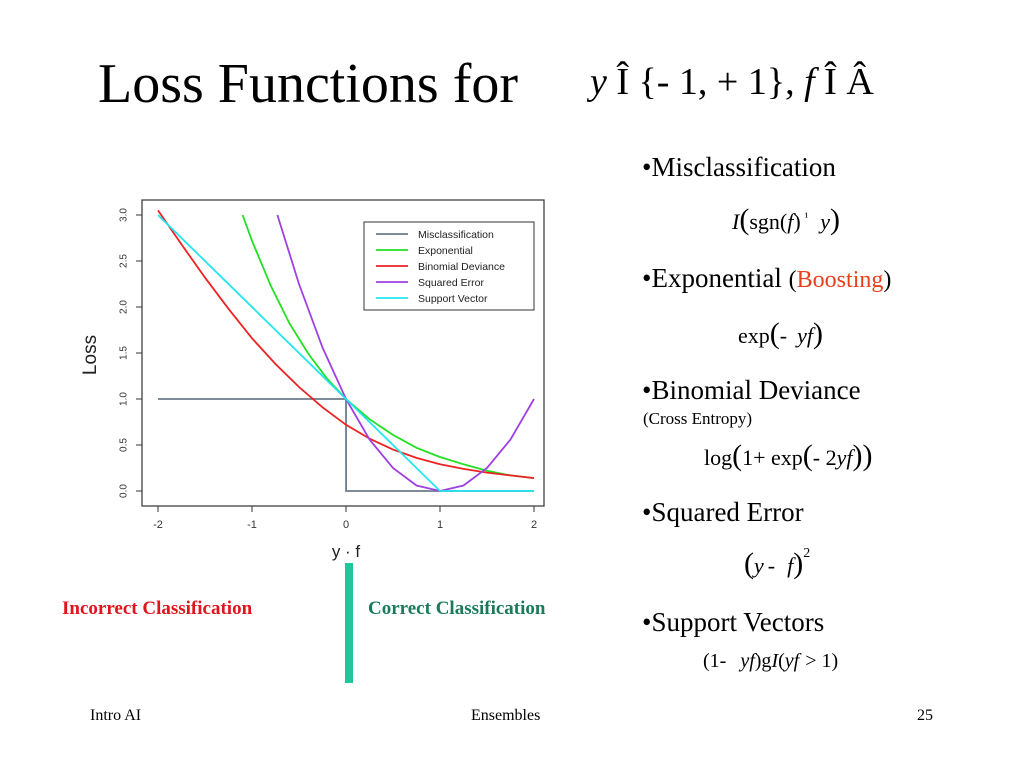 The width and height of the screenshot is (1024, 768). What do you see at coordinates (772, 457) in the screenshot?
I see `formula-token: 1+ exp` at bounding box center [772, 457].